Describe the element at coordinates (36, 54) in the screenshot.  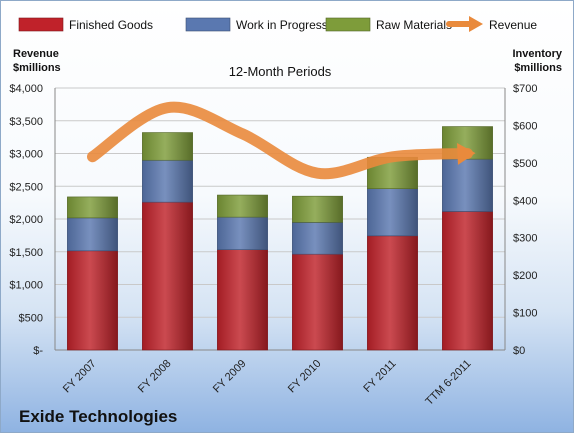
I see `left-axis-label: Revenue` at that location.